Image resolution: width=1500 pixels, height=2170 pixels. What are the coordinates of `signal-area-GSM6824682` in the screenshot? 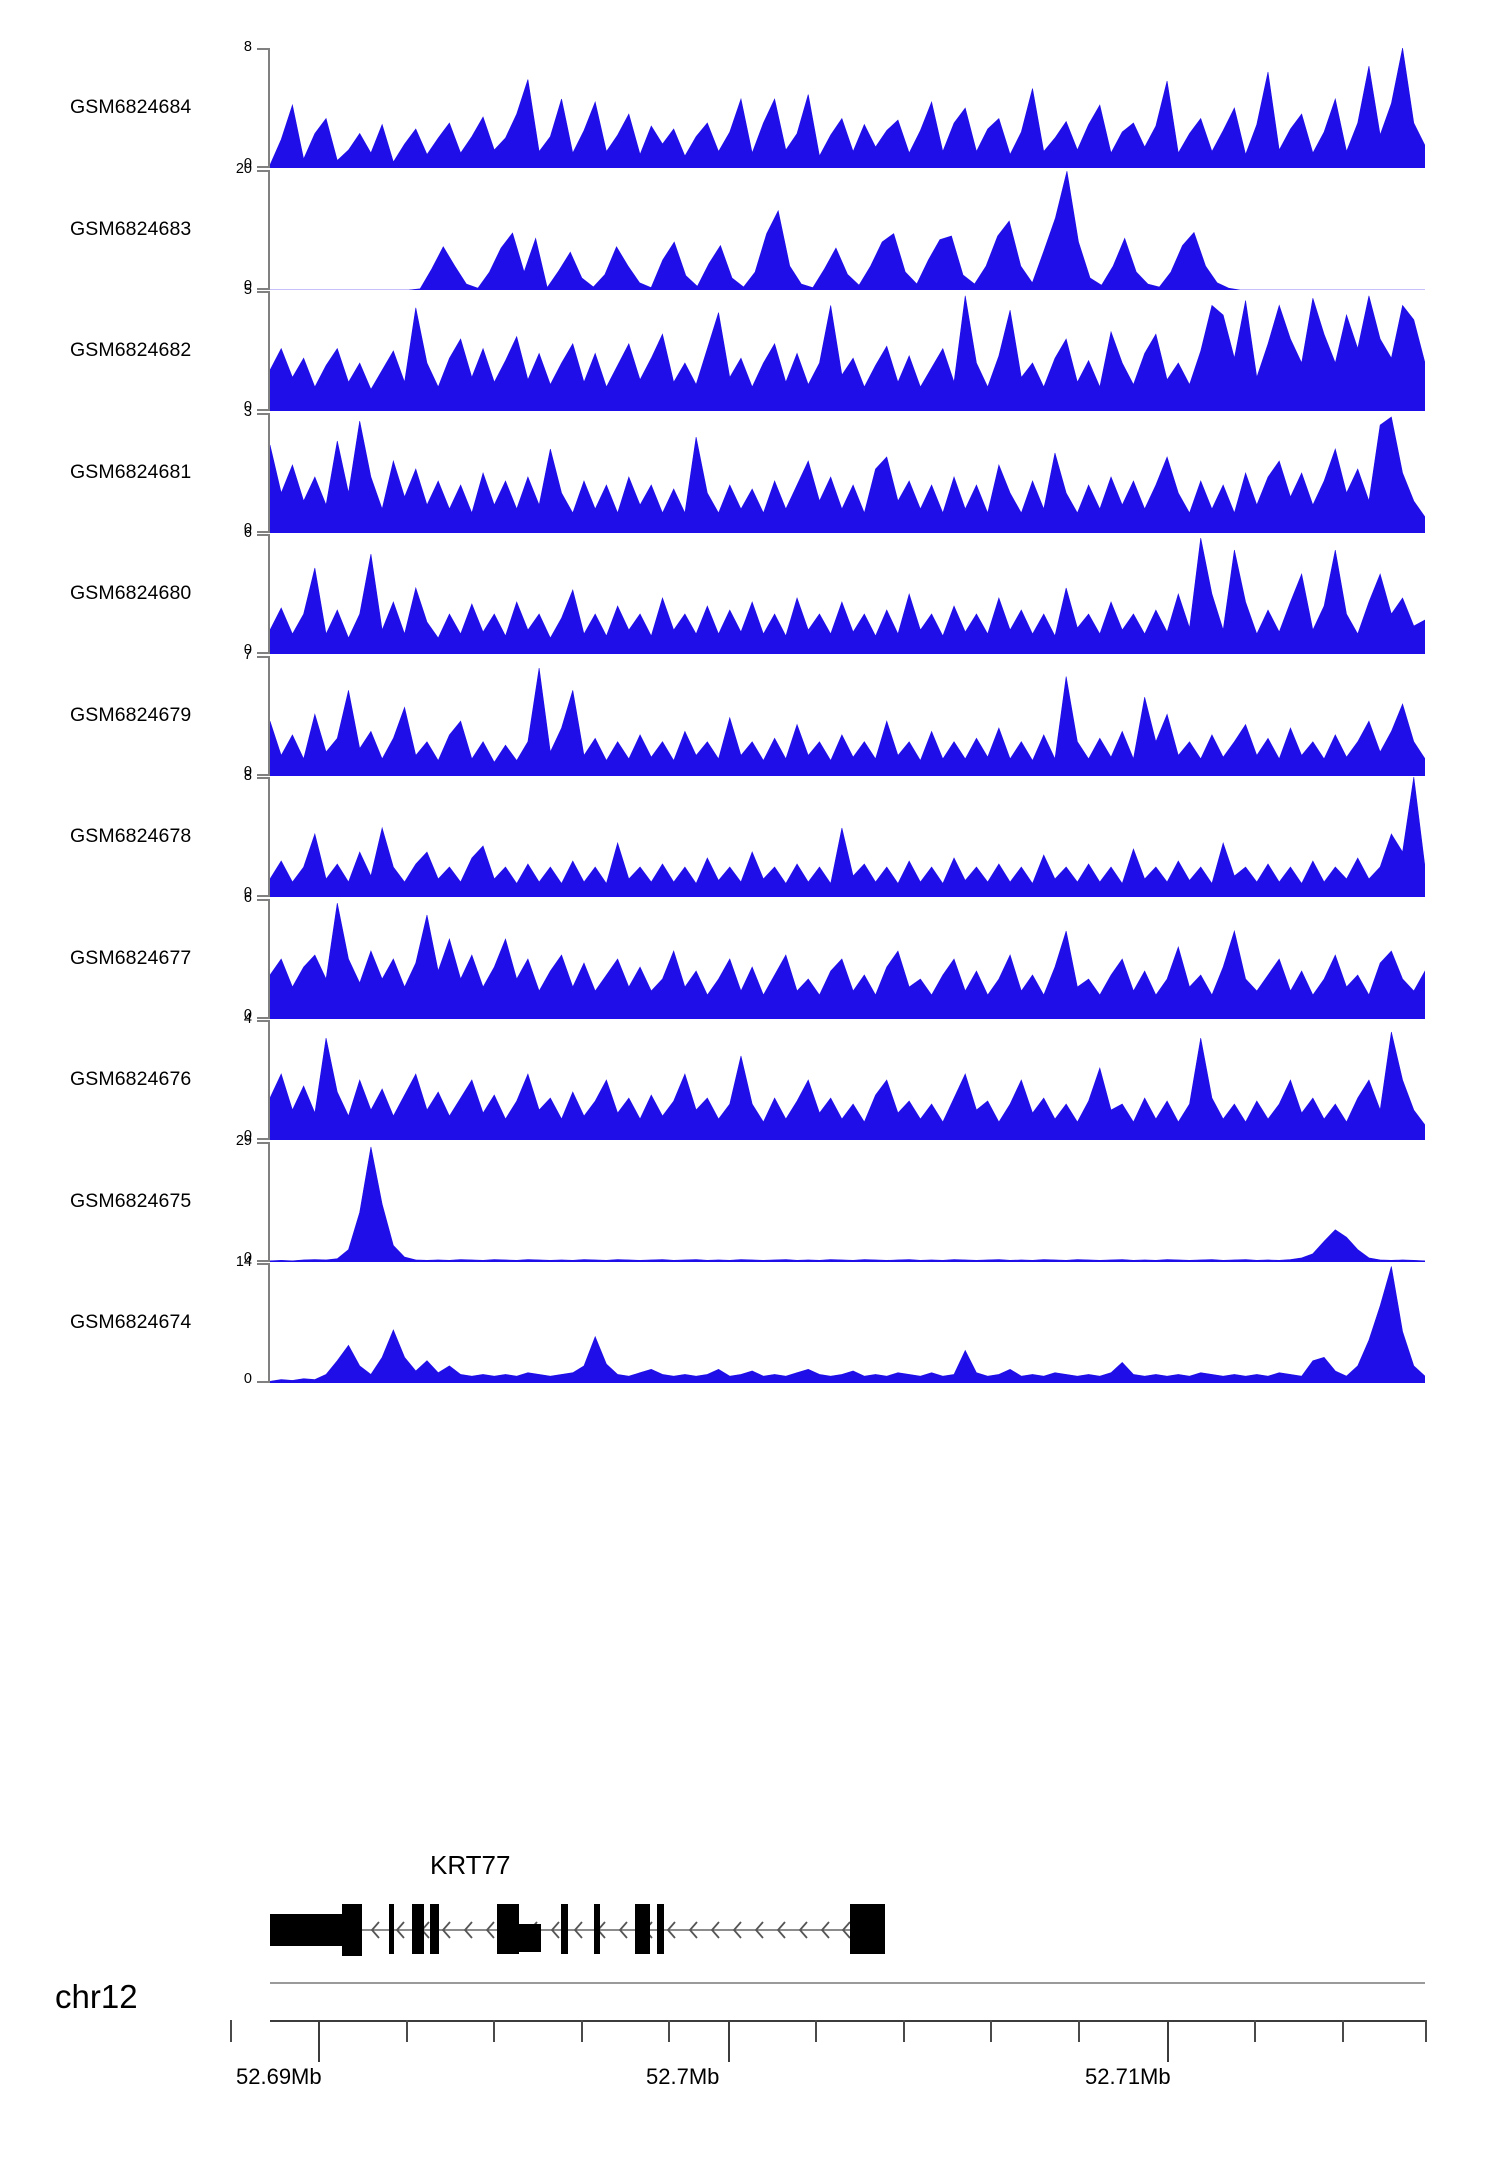 It's located at (847, 351).